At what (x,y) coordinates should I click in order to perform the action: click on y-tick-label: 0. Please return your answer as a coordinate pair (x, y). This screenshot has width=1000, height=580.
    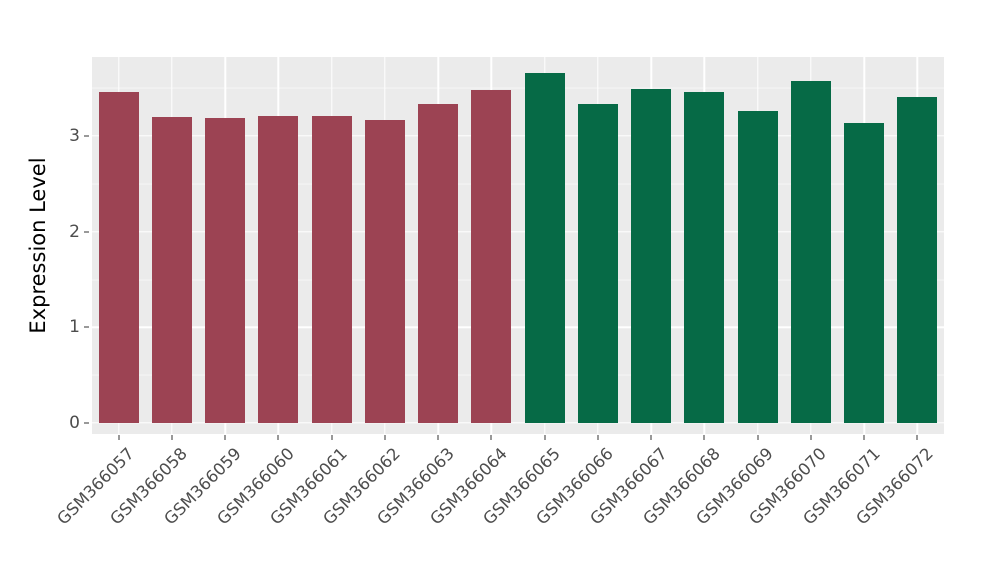
    Looking at the image, I should click on (74, 423).